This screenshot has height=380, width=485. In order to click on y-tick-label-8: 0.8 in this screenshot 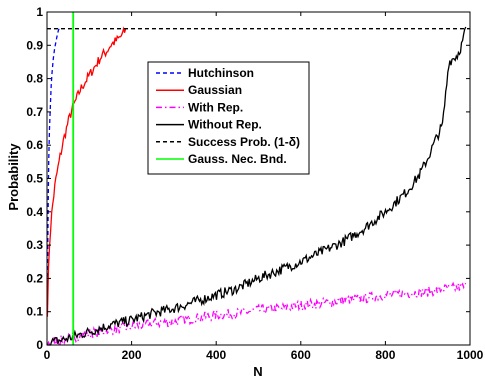, I will do `click(34, 79)`.